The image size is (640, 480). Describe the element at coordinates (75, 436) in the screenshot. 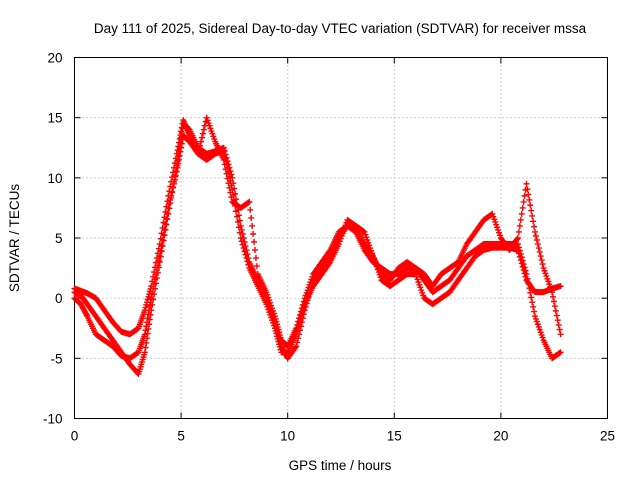

I see `x-tick-label: 0` at that location.